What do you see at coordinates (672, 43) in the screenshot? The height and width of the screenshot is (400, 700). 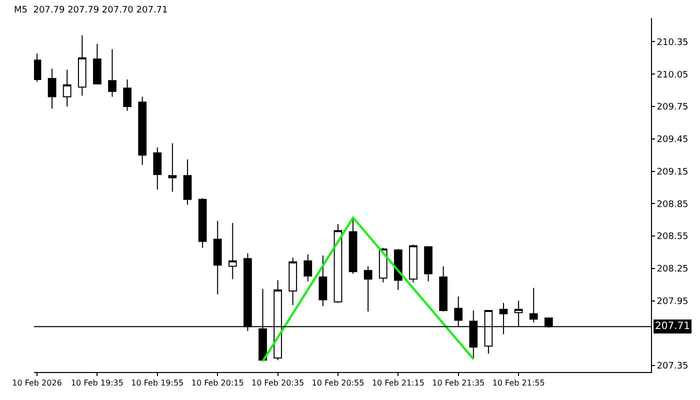 I see `y-tick-label: 210.35` at bounding box center [672, 43].